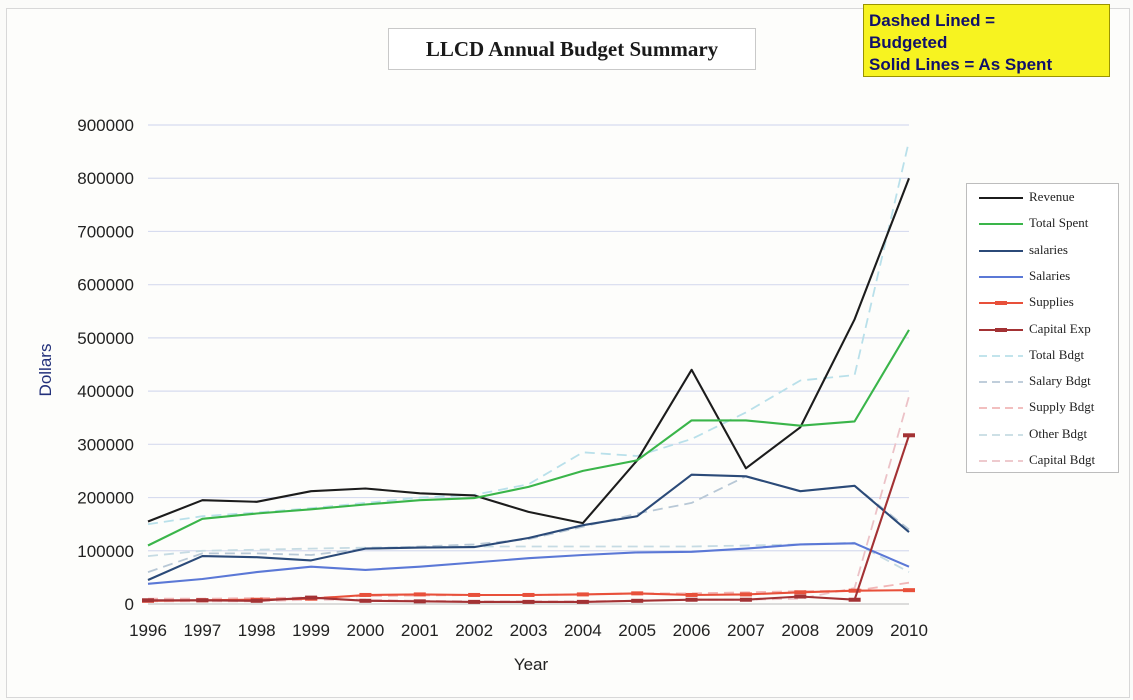 This screenshot has width=1133, height=700. I want to click on legend-item: Salary Bdgt, so click(1042, 381).